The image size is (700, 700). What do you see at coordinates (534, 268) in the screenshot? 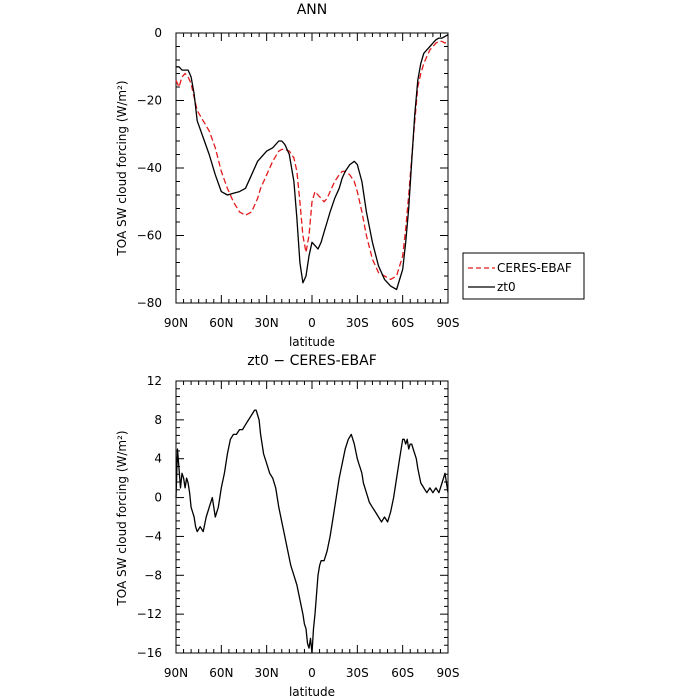
I see `legend-label-ceres-ebaf: CERES-EBAF` at bounding box center [534, 268].